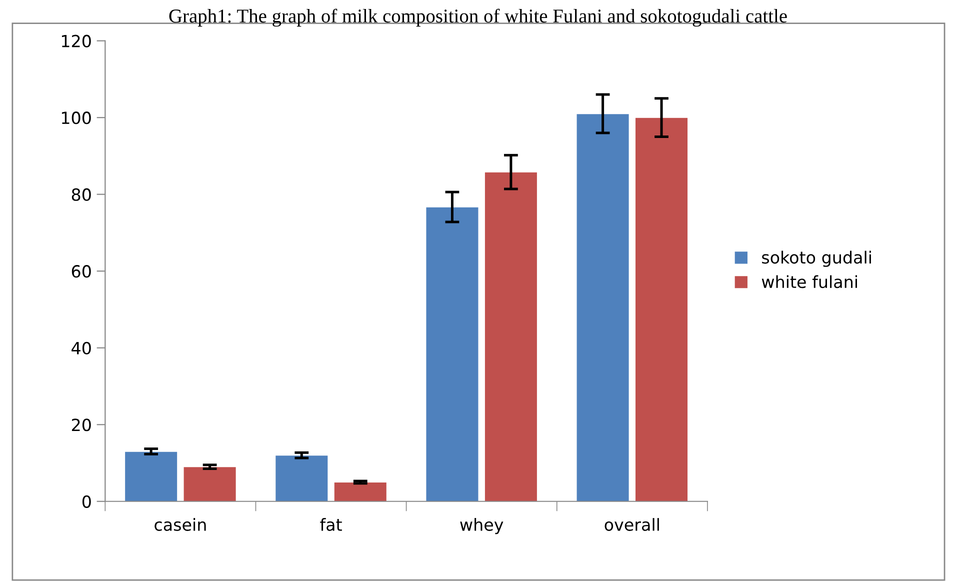  Describe the element at coordinates (180, 524) in the screenshot. I see `x-tick-label: casein` at that location.